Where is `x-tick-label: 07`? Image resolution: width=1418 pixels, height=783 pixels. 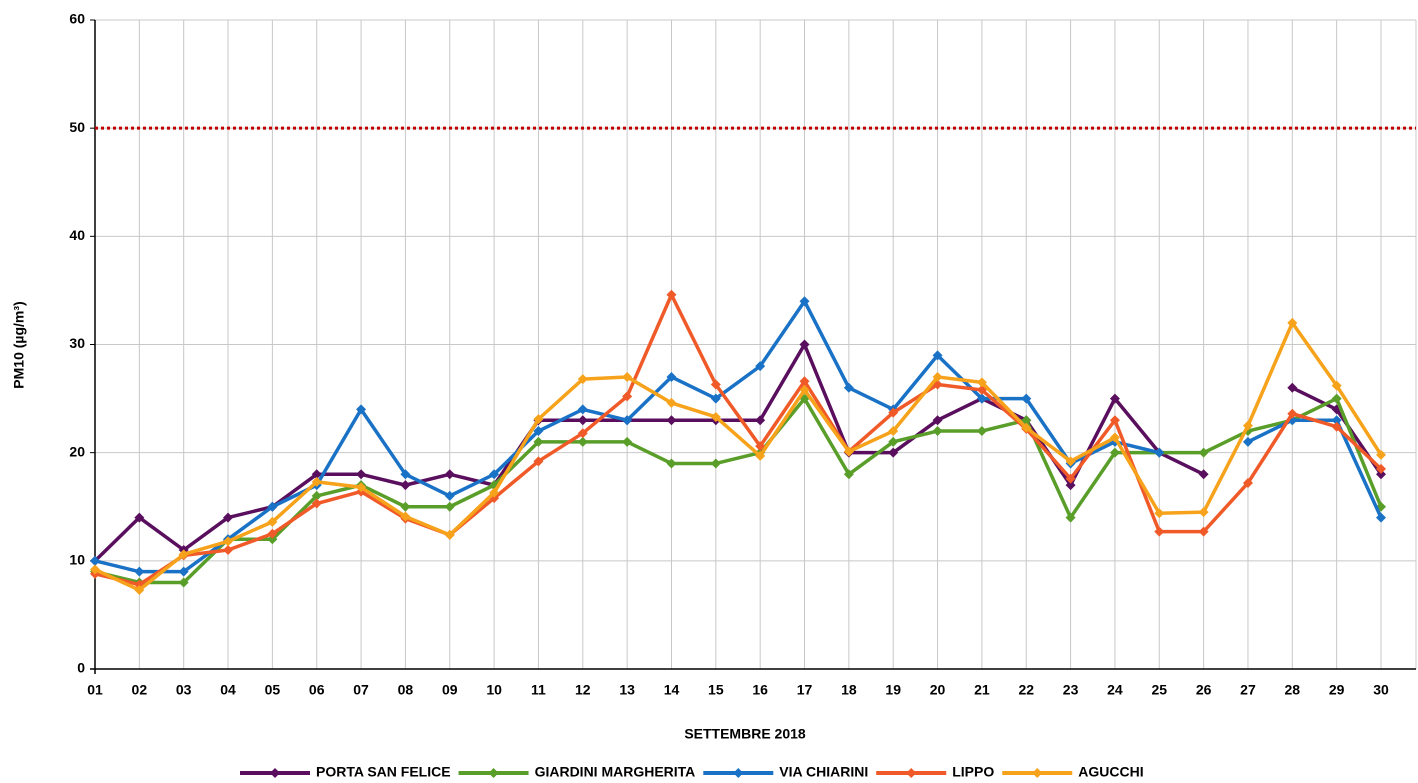
x-tick-label: 07 is located at coordinates (361, 690).